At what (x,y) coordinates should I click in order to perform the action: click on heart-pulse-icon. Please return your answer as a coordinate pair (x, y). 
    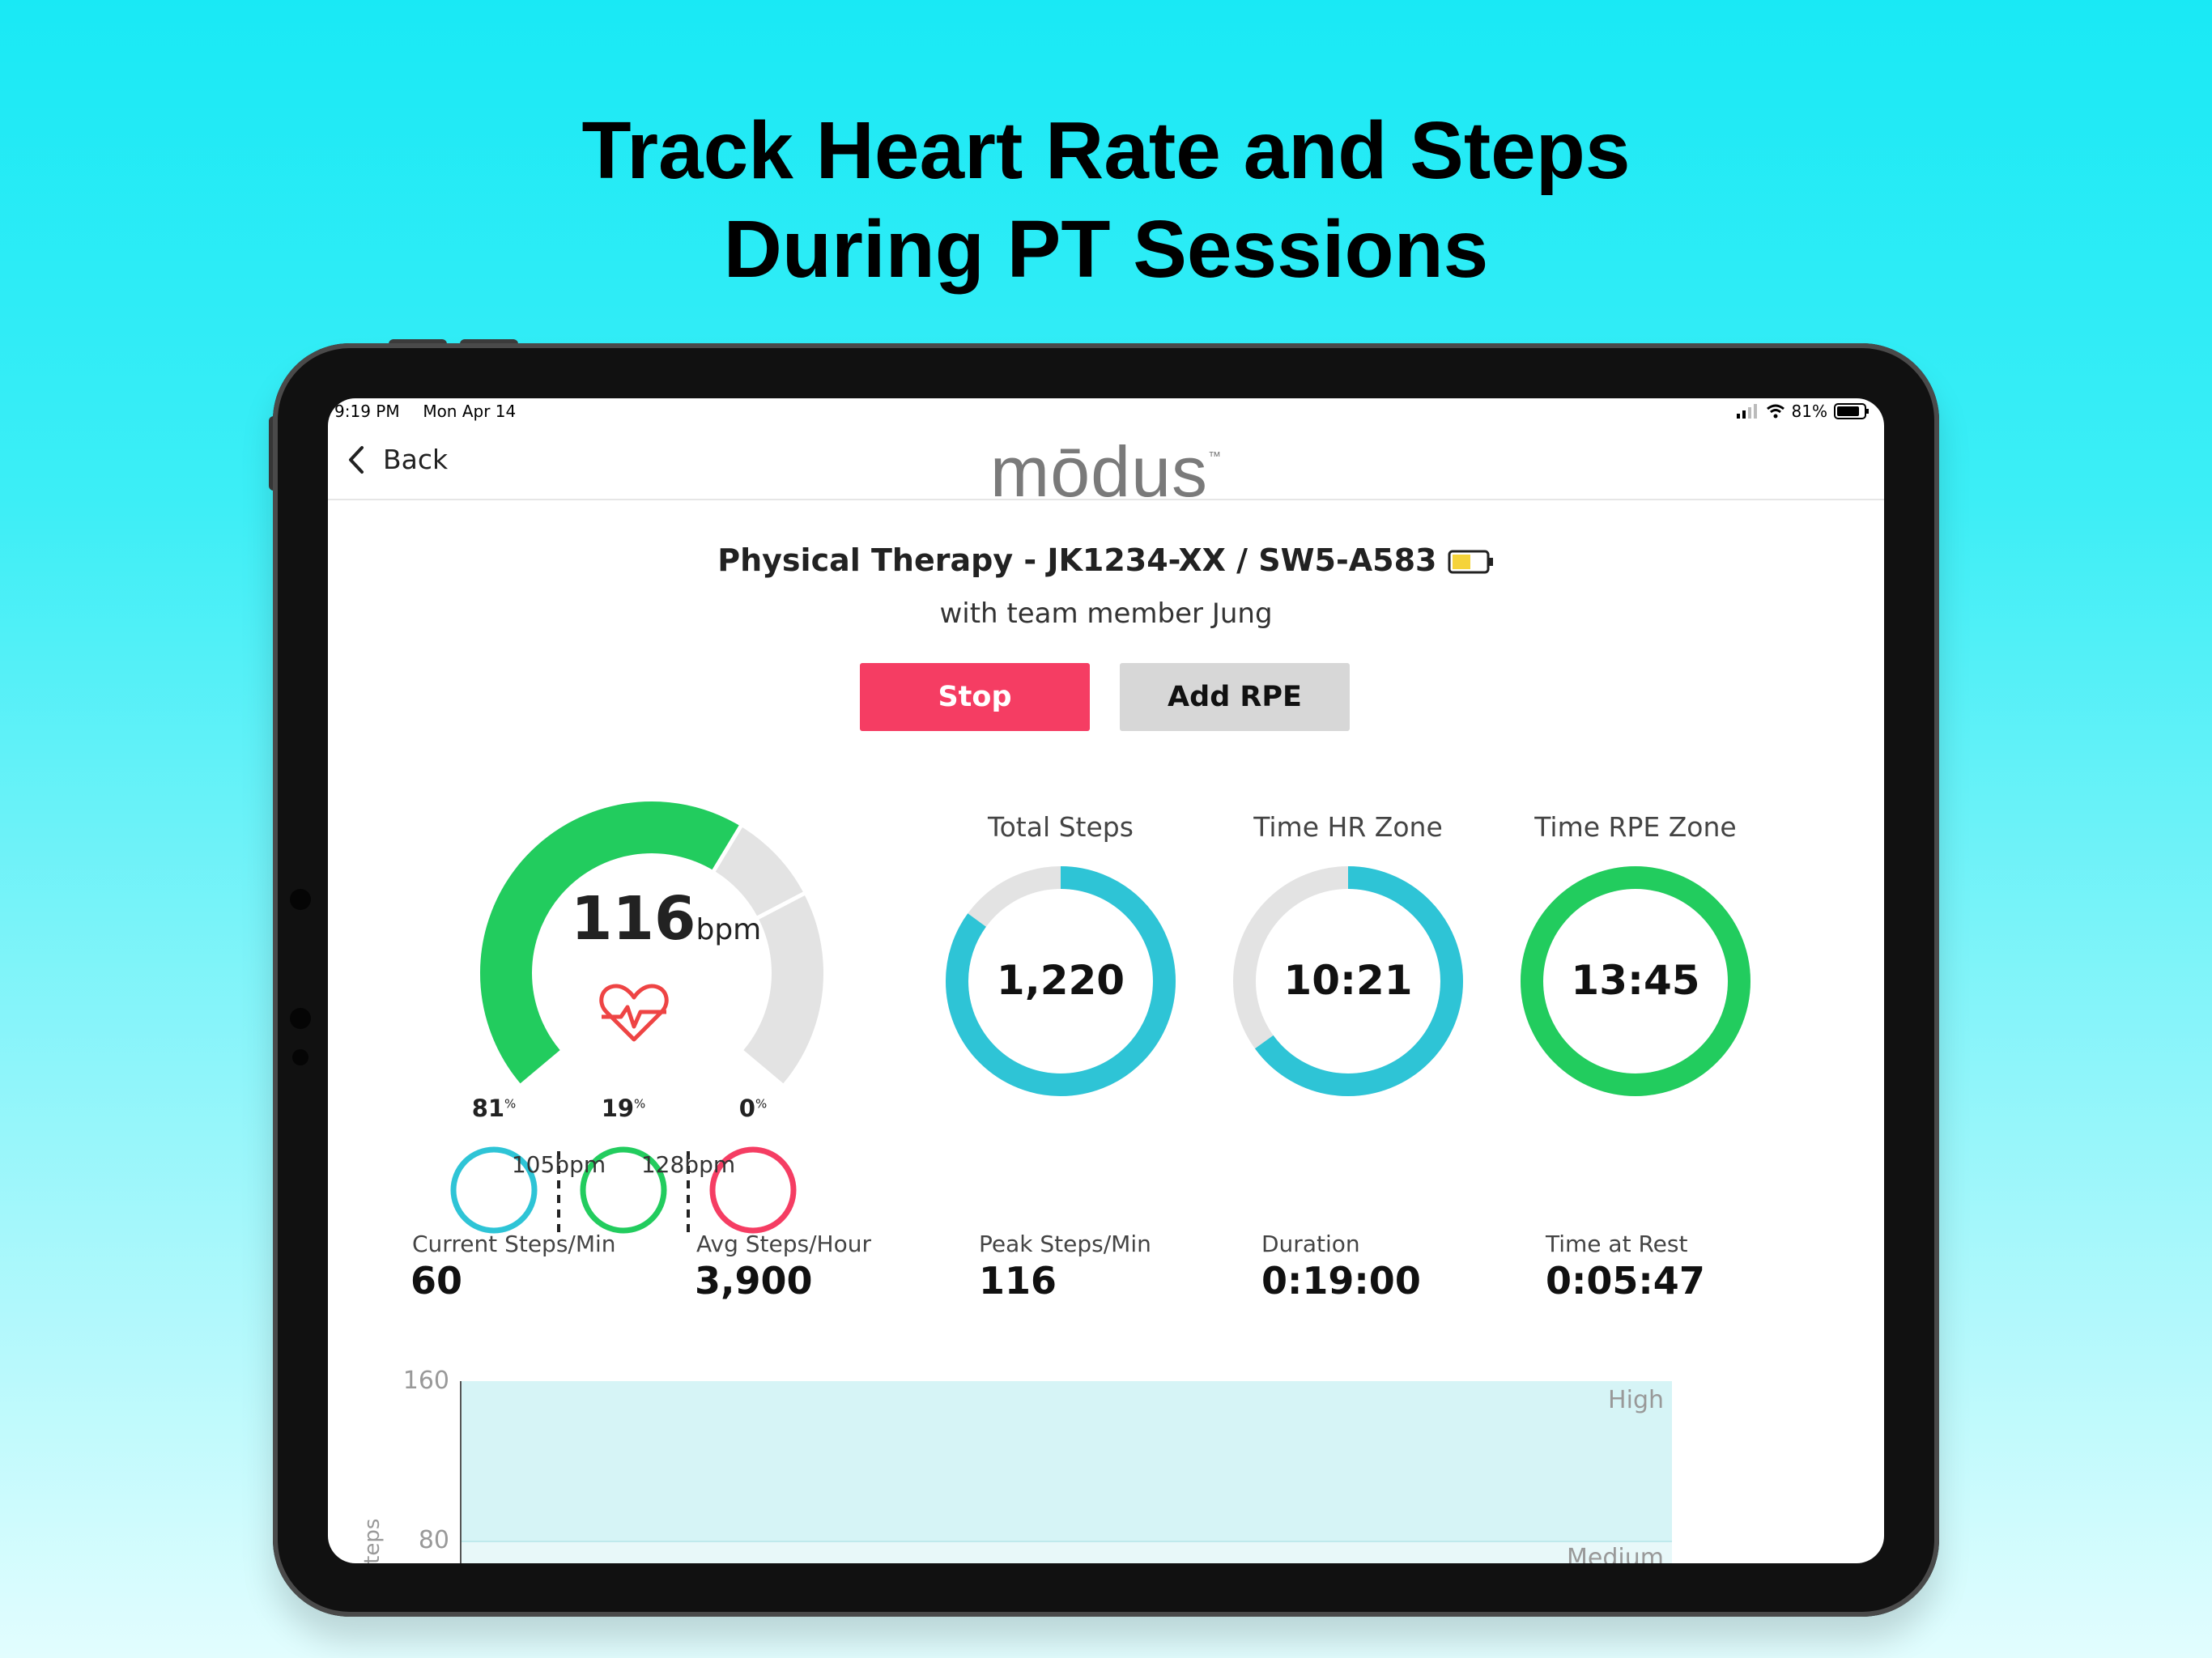
    Looking at the image, I should click on (634, 1013).